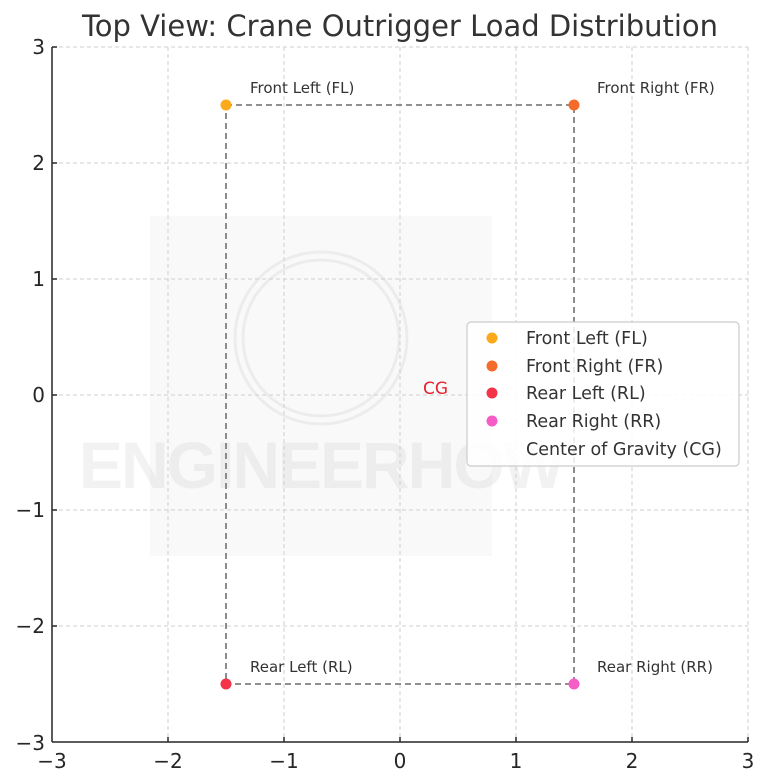 The height and width of the screenshot is (784, 768). I want to click on y-tick-label: 0, so click(38, 395).